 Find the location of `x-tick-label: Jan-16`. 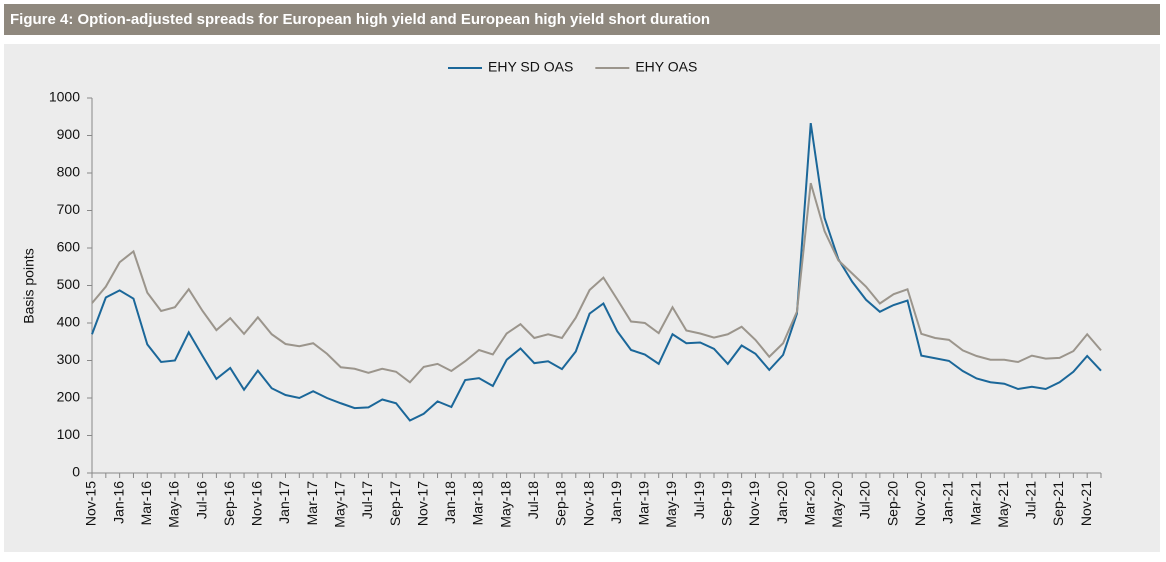

x-tick-label: Jan-16 is located at coordinates (118, 502).